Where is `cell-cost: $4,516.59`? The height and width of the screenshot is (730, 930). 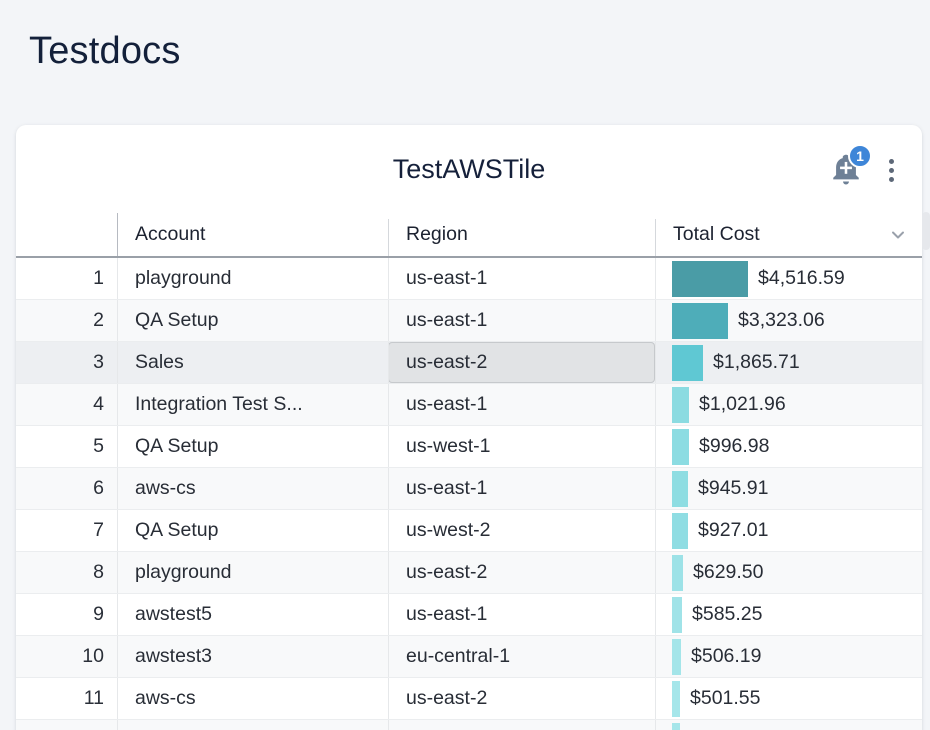
cell-cost: $4,516.59 is located at coordinates (788, 278).